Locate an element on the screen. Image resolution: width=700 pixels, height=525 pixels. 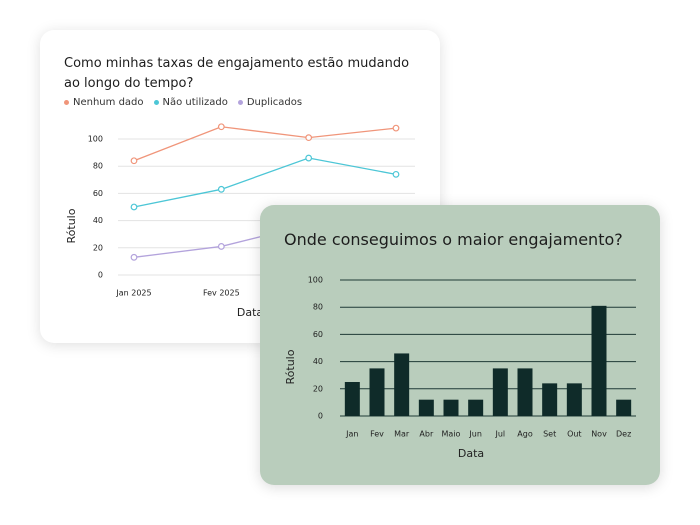
x-tick-label: Ago is located at coordinates (525, 434).